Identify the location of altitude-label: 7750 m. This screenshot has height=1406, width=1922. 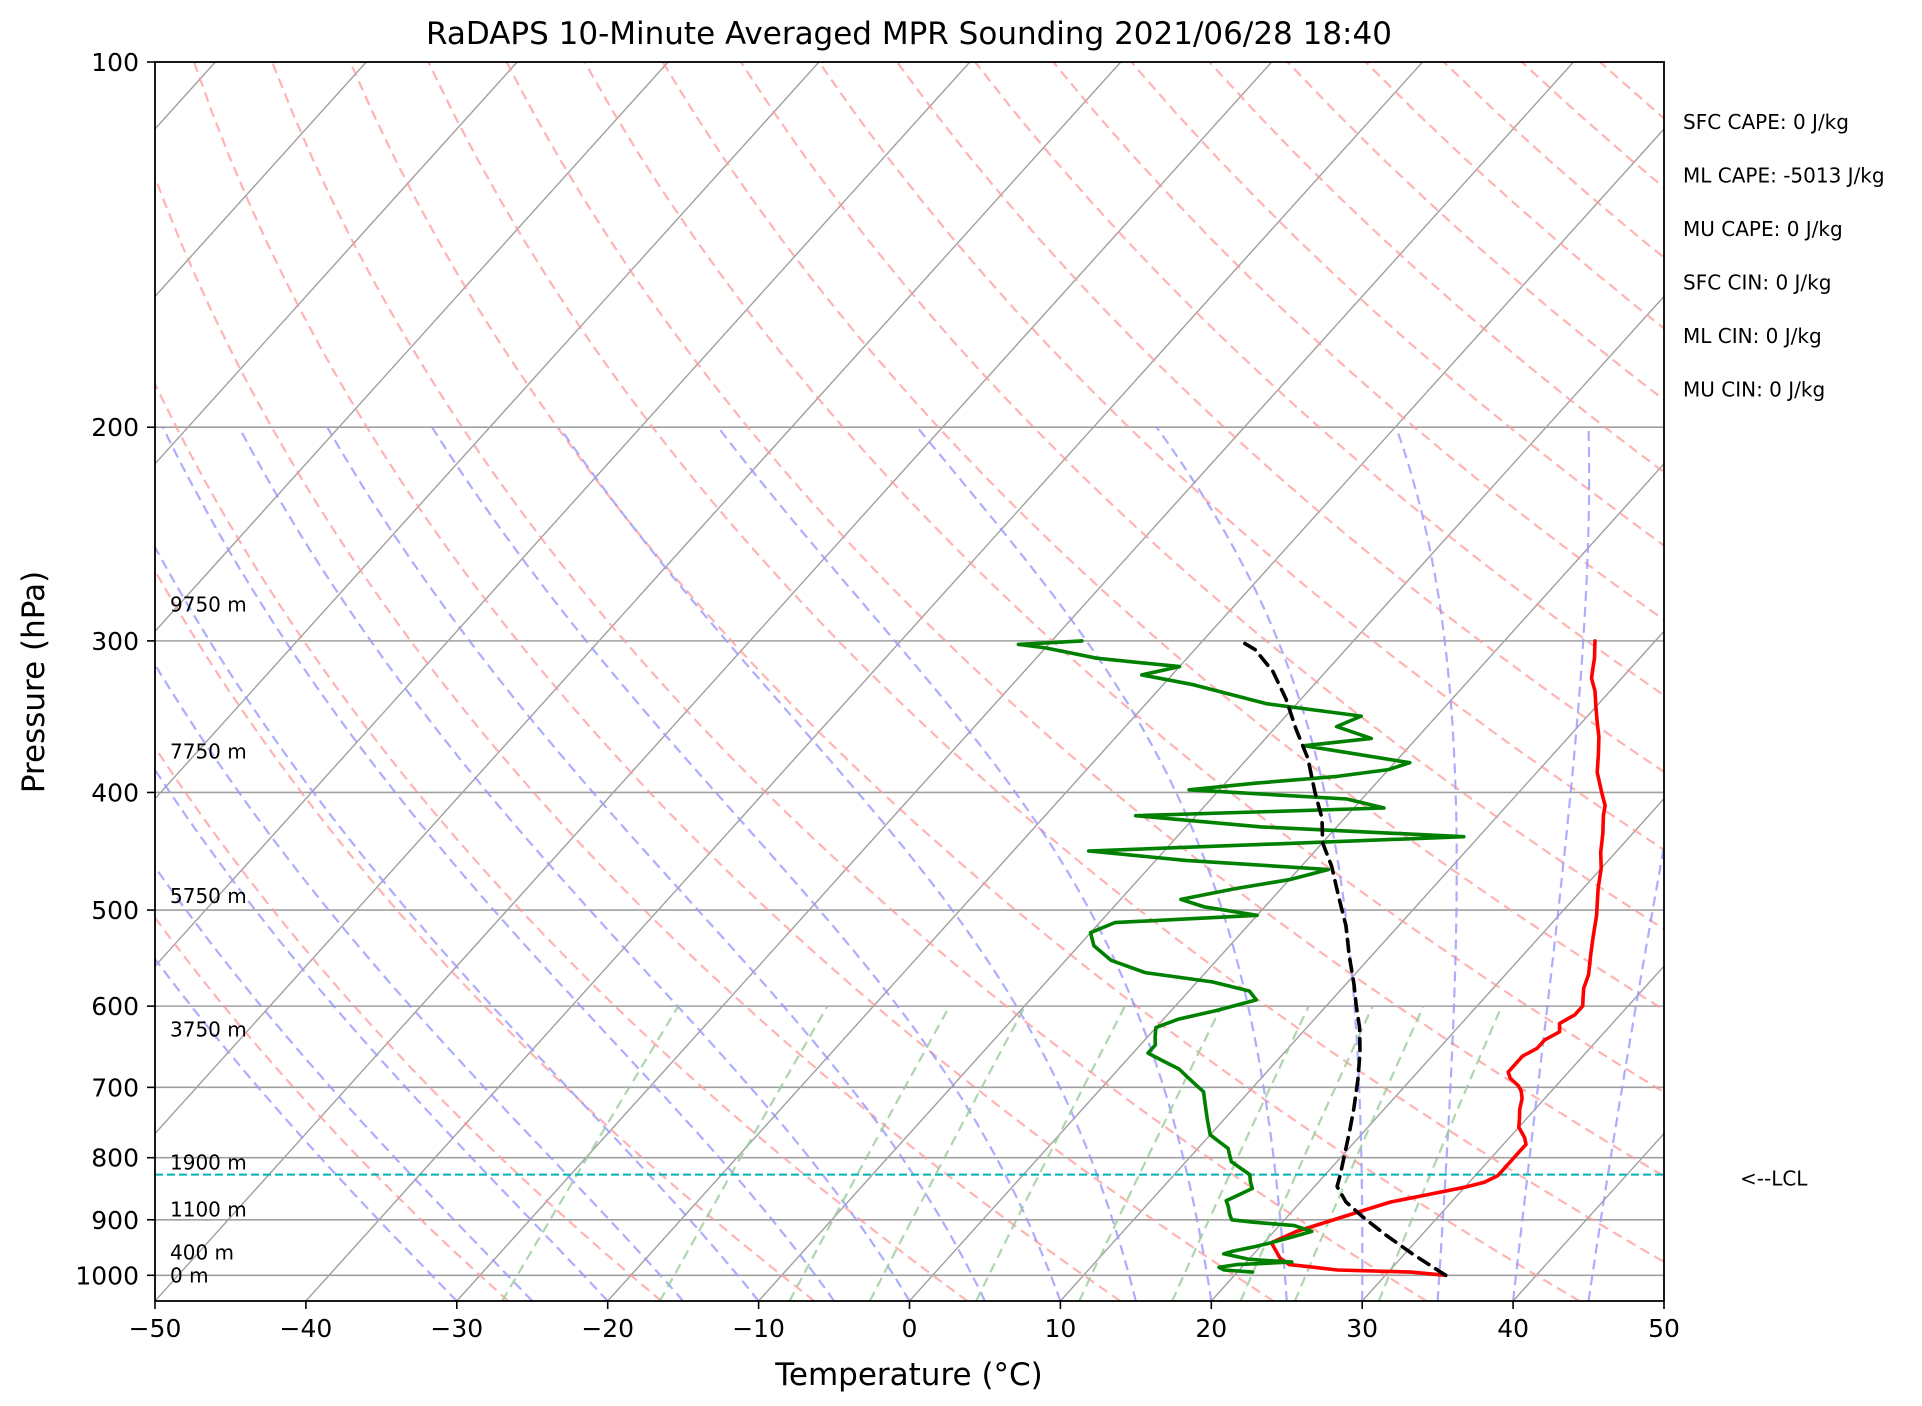
(208, 751).